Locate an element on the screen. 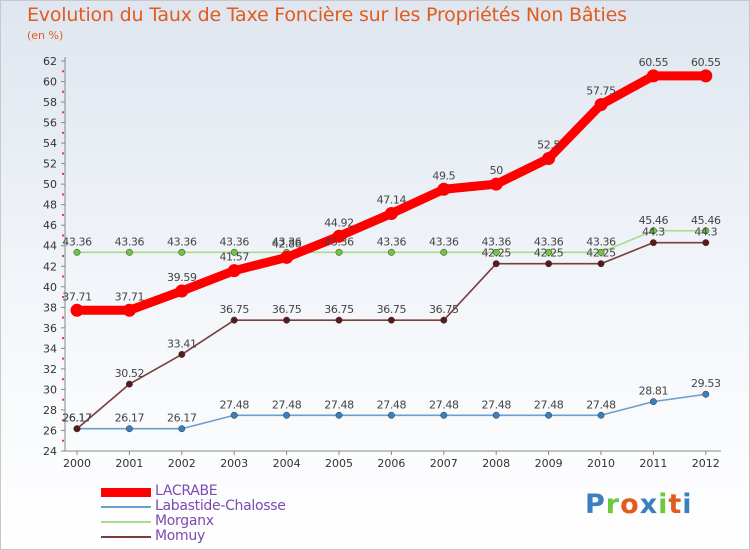 The height and width of the screenshot is (550, 750). y-tick-label: 24 is located at coordinates (50, 451).